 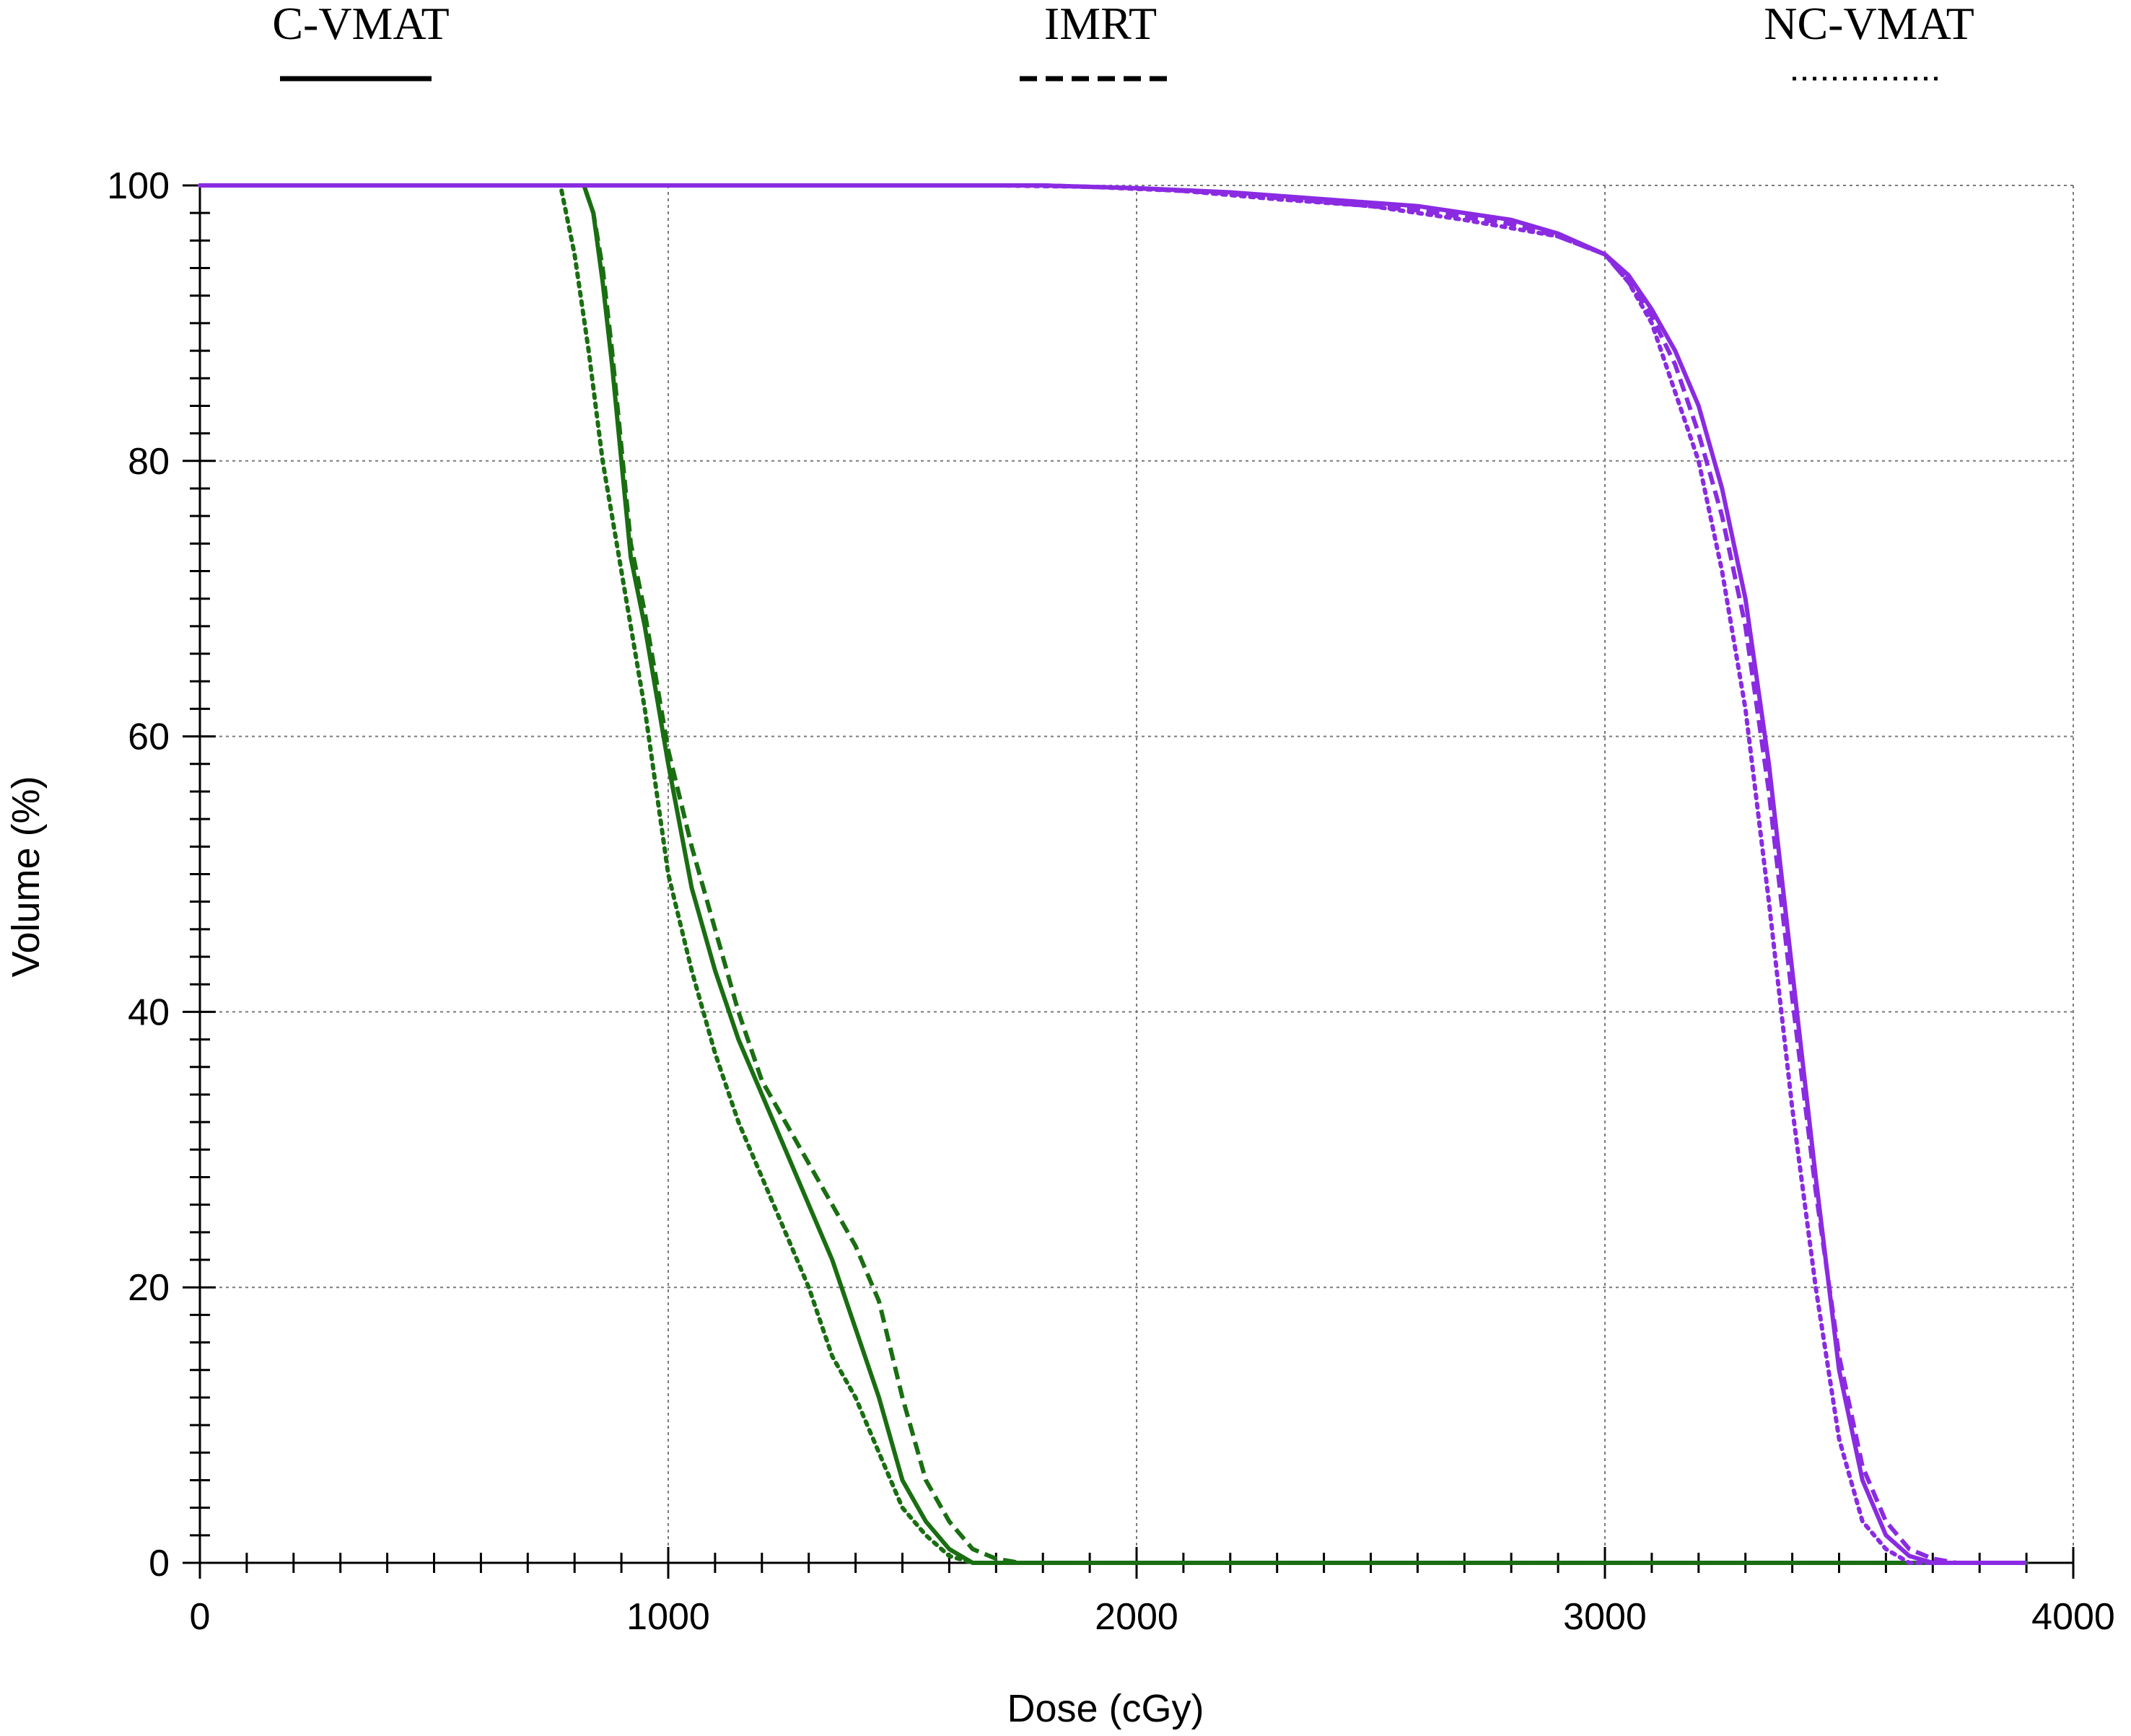 I want to click on y-tick-label: 0, so click(x=159, y=1563).